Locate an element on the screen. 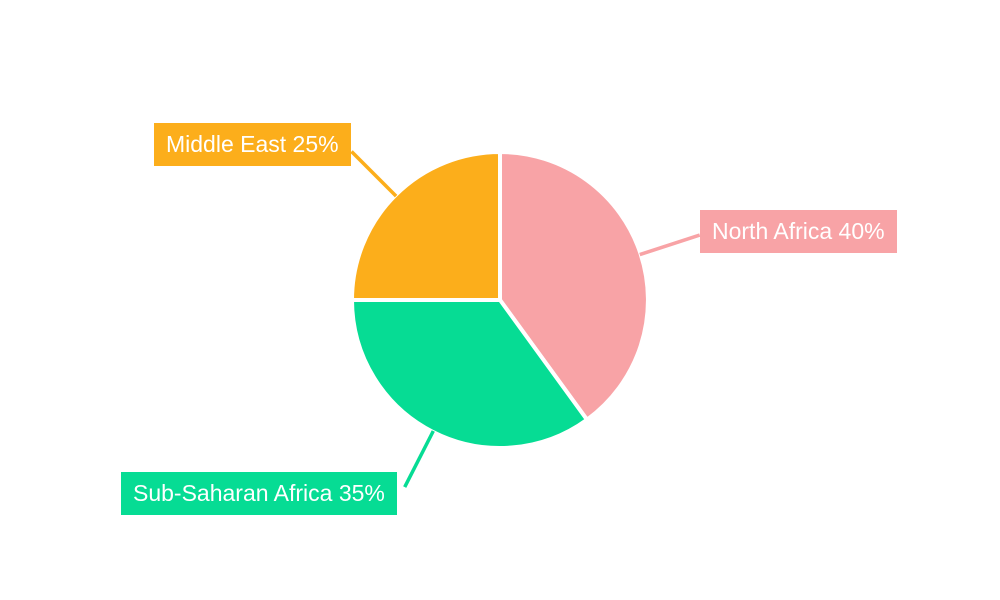 This screenshot has width=1000, height=600. leader-line-sub-saharan-africa is located at coordinates (419, 459).